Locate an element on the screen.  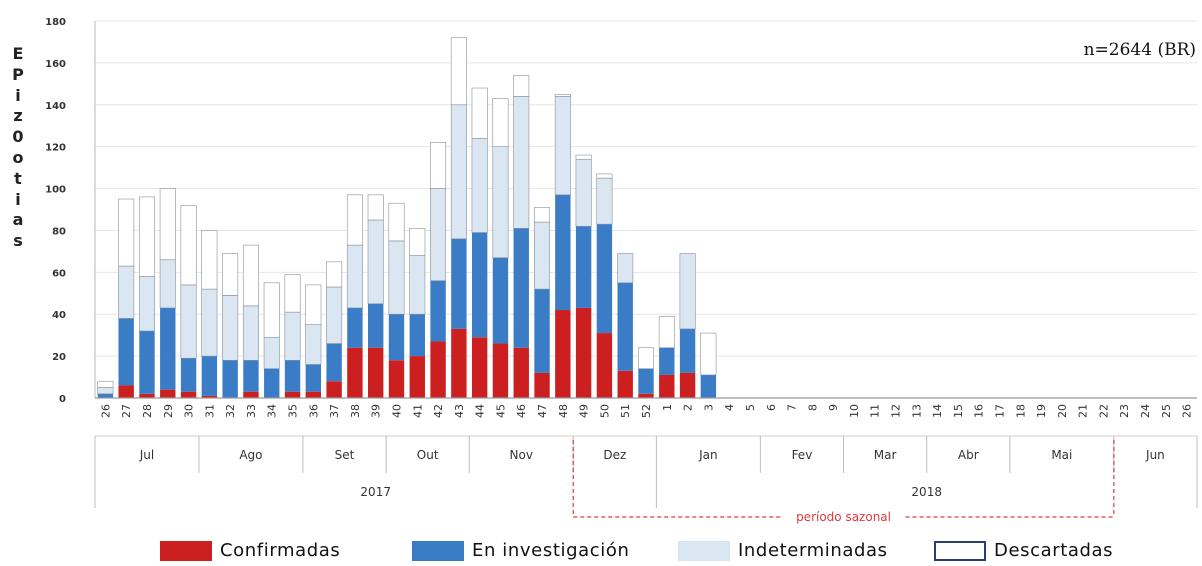
x-tick-label-week: 48 is located at coordinates (563, 411).